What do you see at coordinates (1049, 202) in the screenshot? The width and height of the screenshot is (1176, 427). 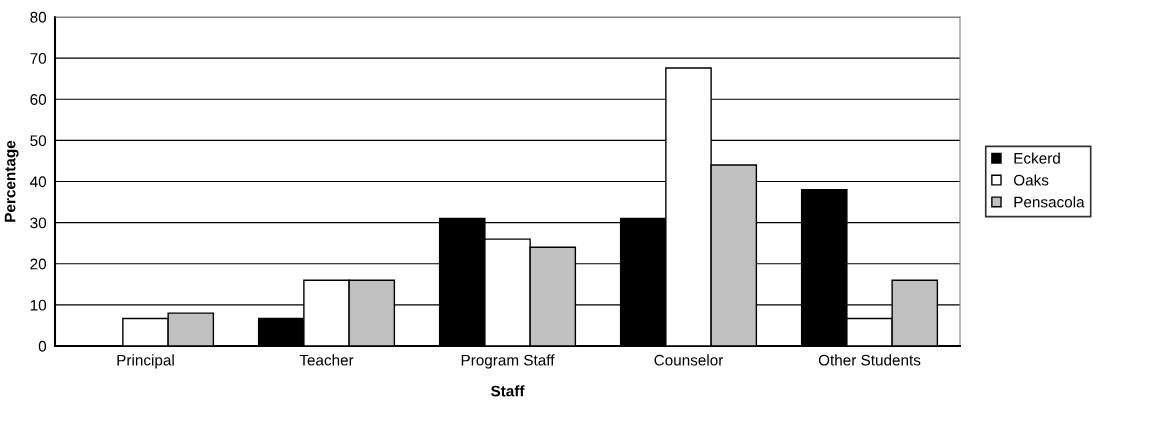 I see `legend-label: Pensacola` at bounding box center [1049, 202].